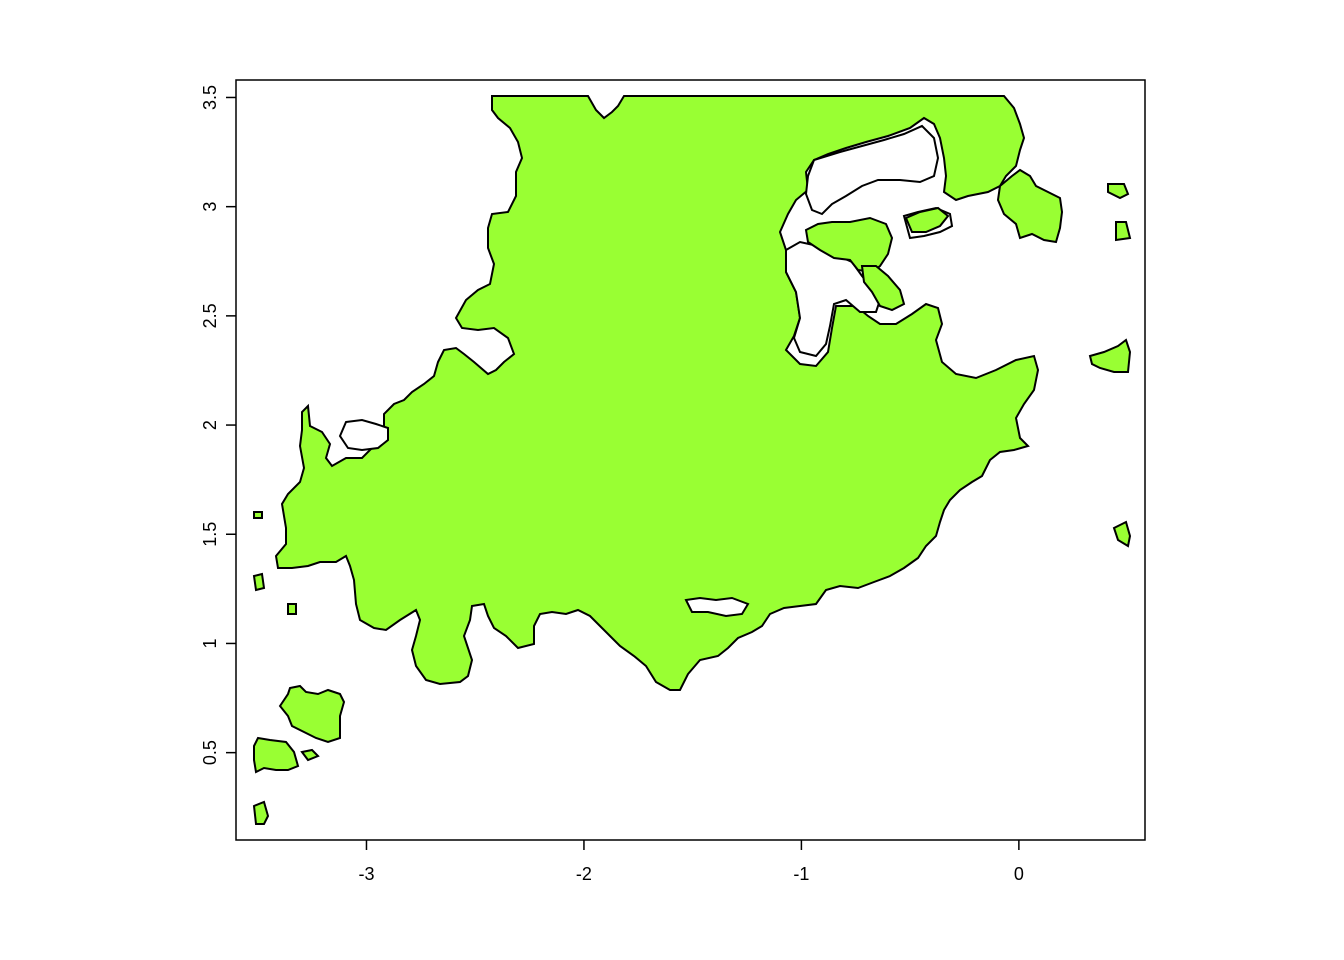  Describe the element at coordinates (210, 97) in the screenshot. I see `y-tick-label: 3.5` at that location.